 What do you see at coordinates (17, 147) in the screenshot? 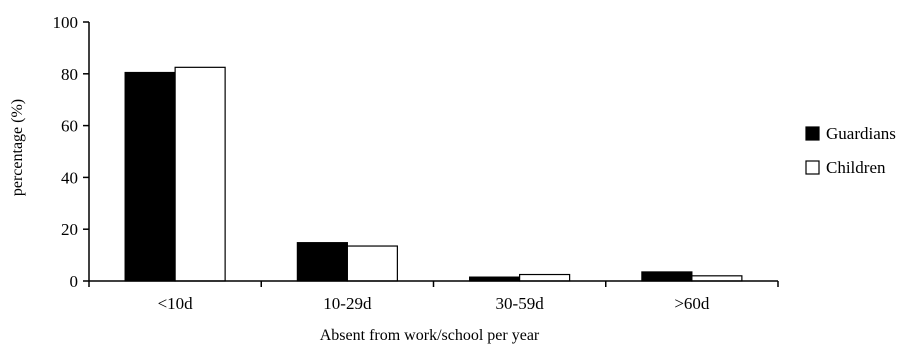
I see `y-axis-title: percentage (%)` at bounding box center [17, 147].